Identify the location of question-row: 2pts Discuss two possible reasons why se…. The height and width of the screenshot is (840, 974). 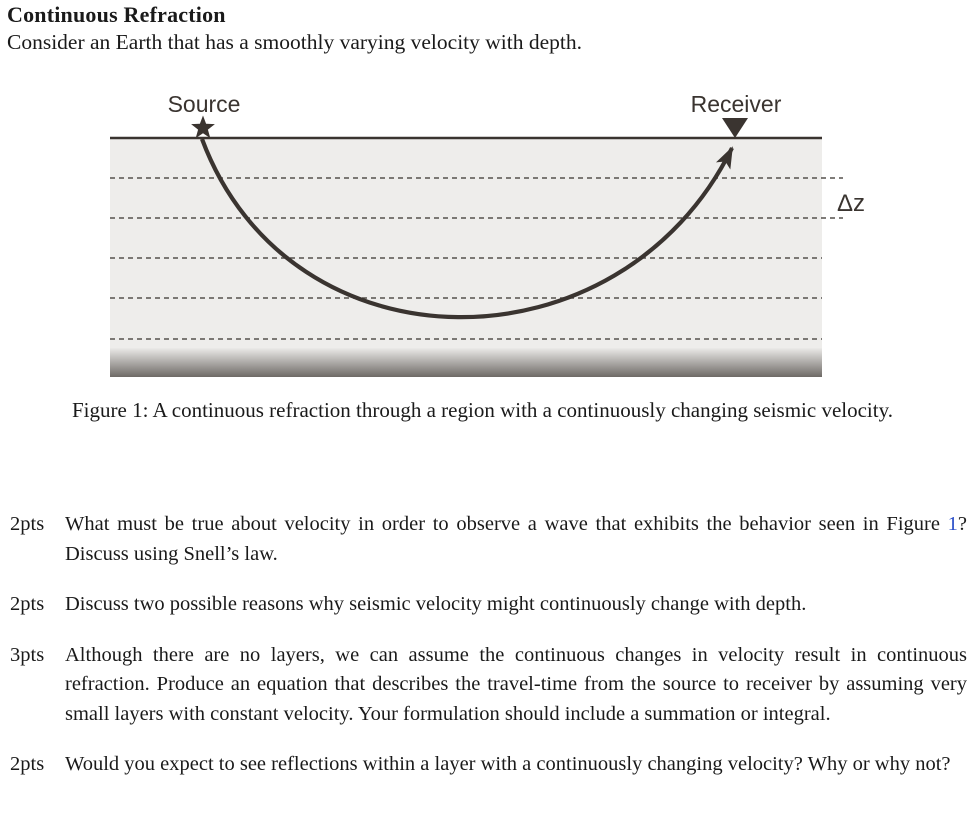
(488, 605).